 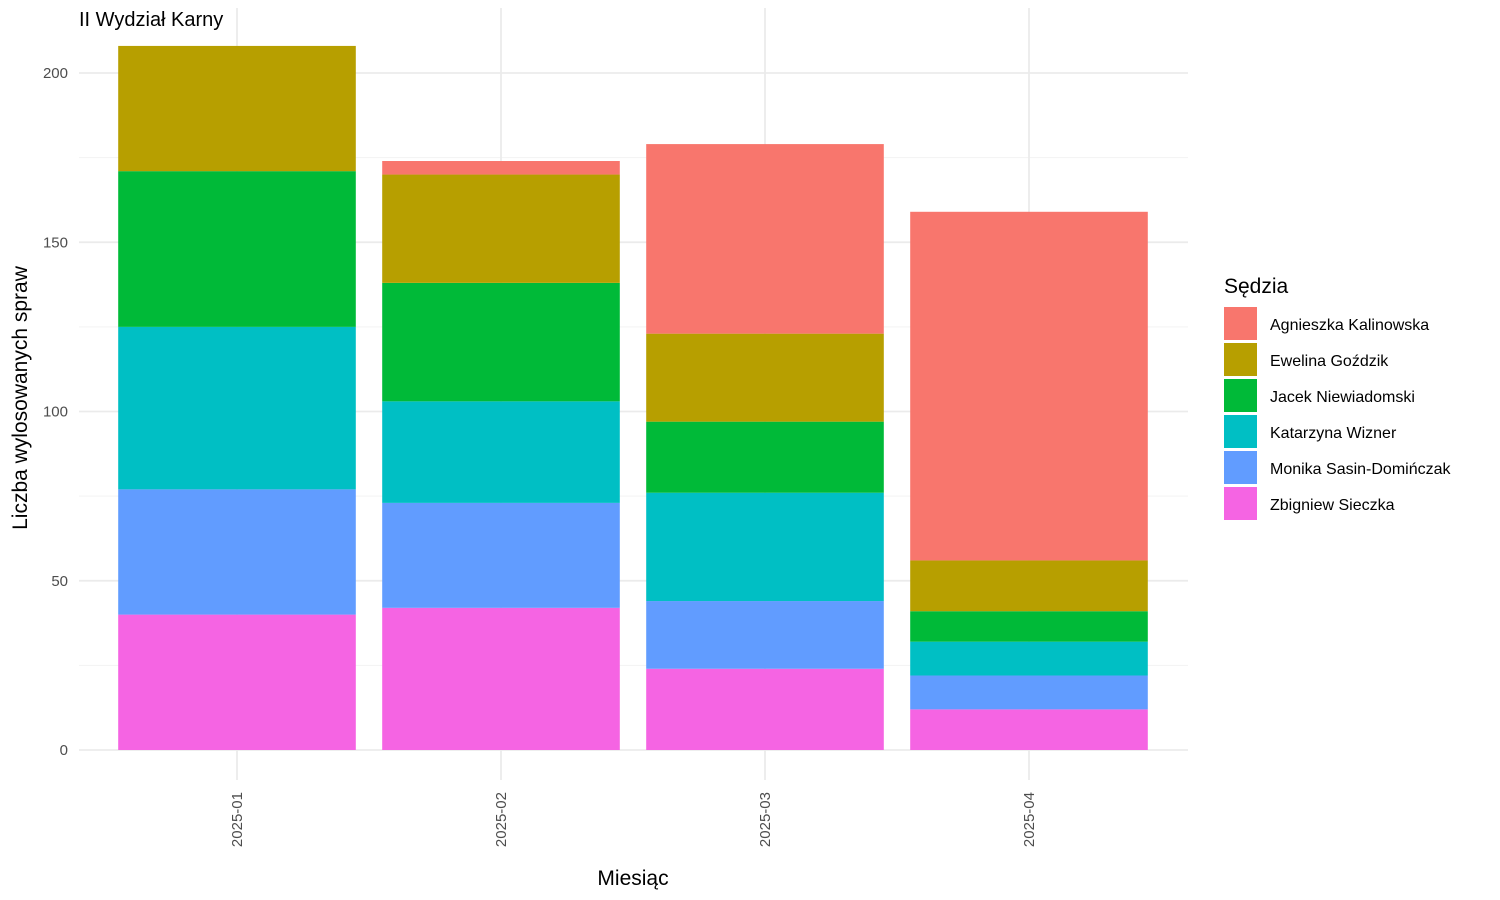 I want to click on legend-label: Jacek Niewiadomski, so click(x=1342, y=397).